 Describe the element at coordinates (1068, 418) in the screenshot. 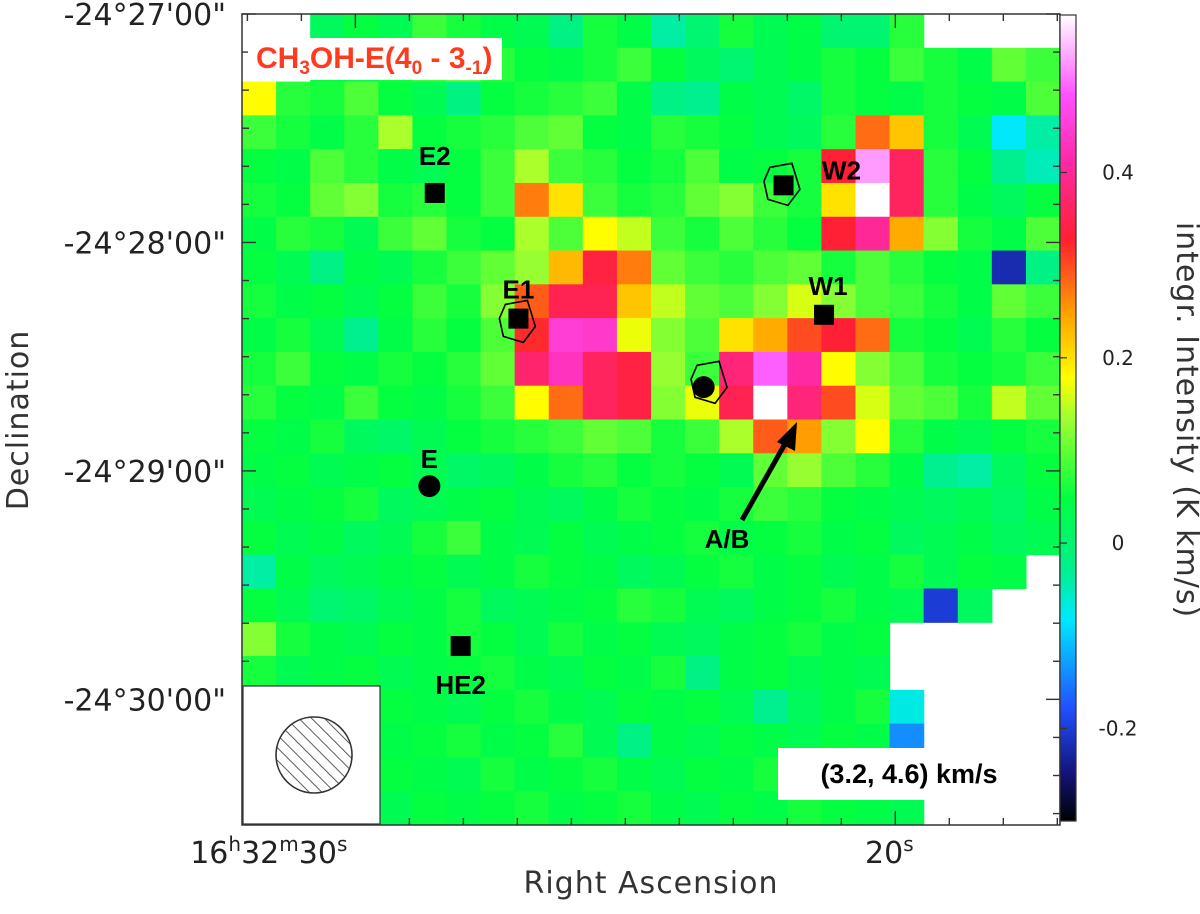

I see `colorbar` at that location.